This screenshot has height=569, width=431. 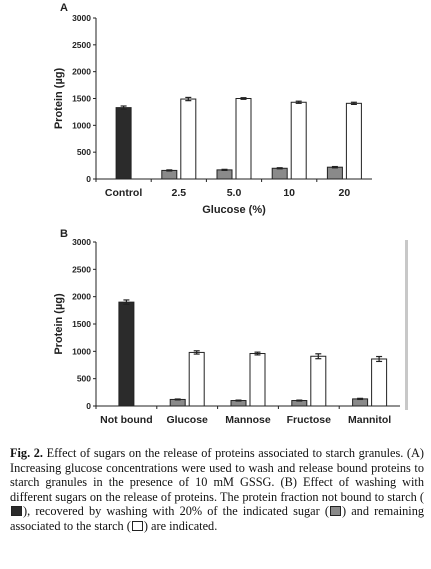 I want to click on x-tick-label: Mannitol, so click(x=369, y=420).